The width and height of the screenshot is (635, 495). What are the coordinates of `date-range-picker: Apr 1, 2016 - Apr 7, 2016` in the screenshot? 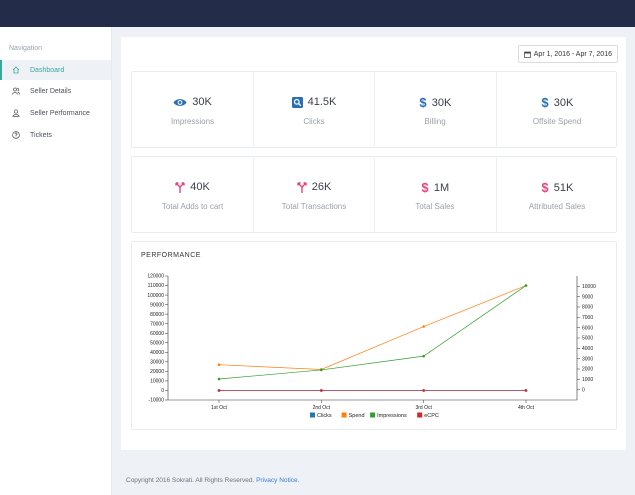 It's located at (567, 54).